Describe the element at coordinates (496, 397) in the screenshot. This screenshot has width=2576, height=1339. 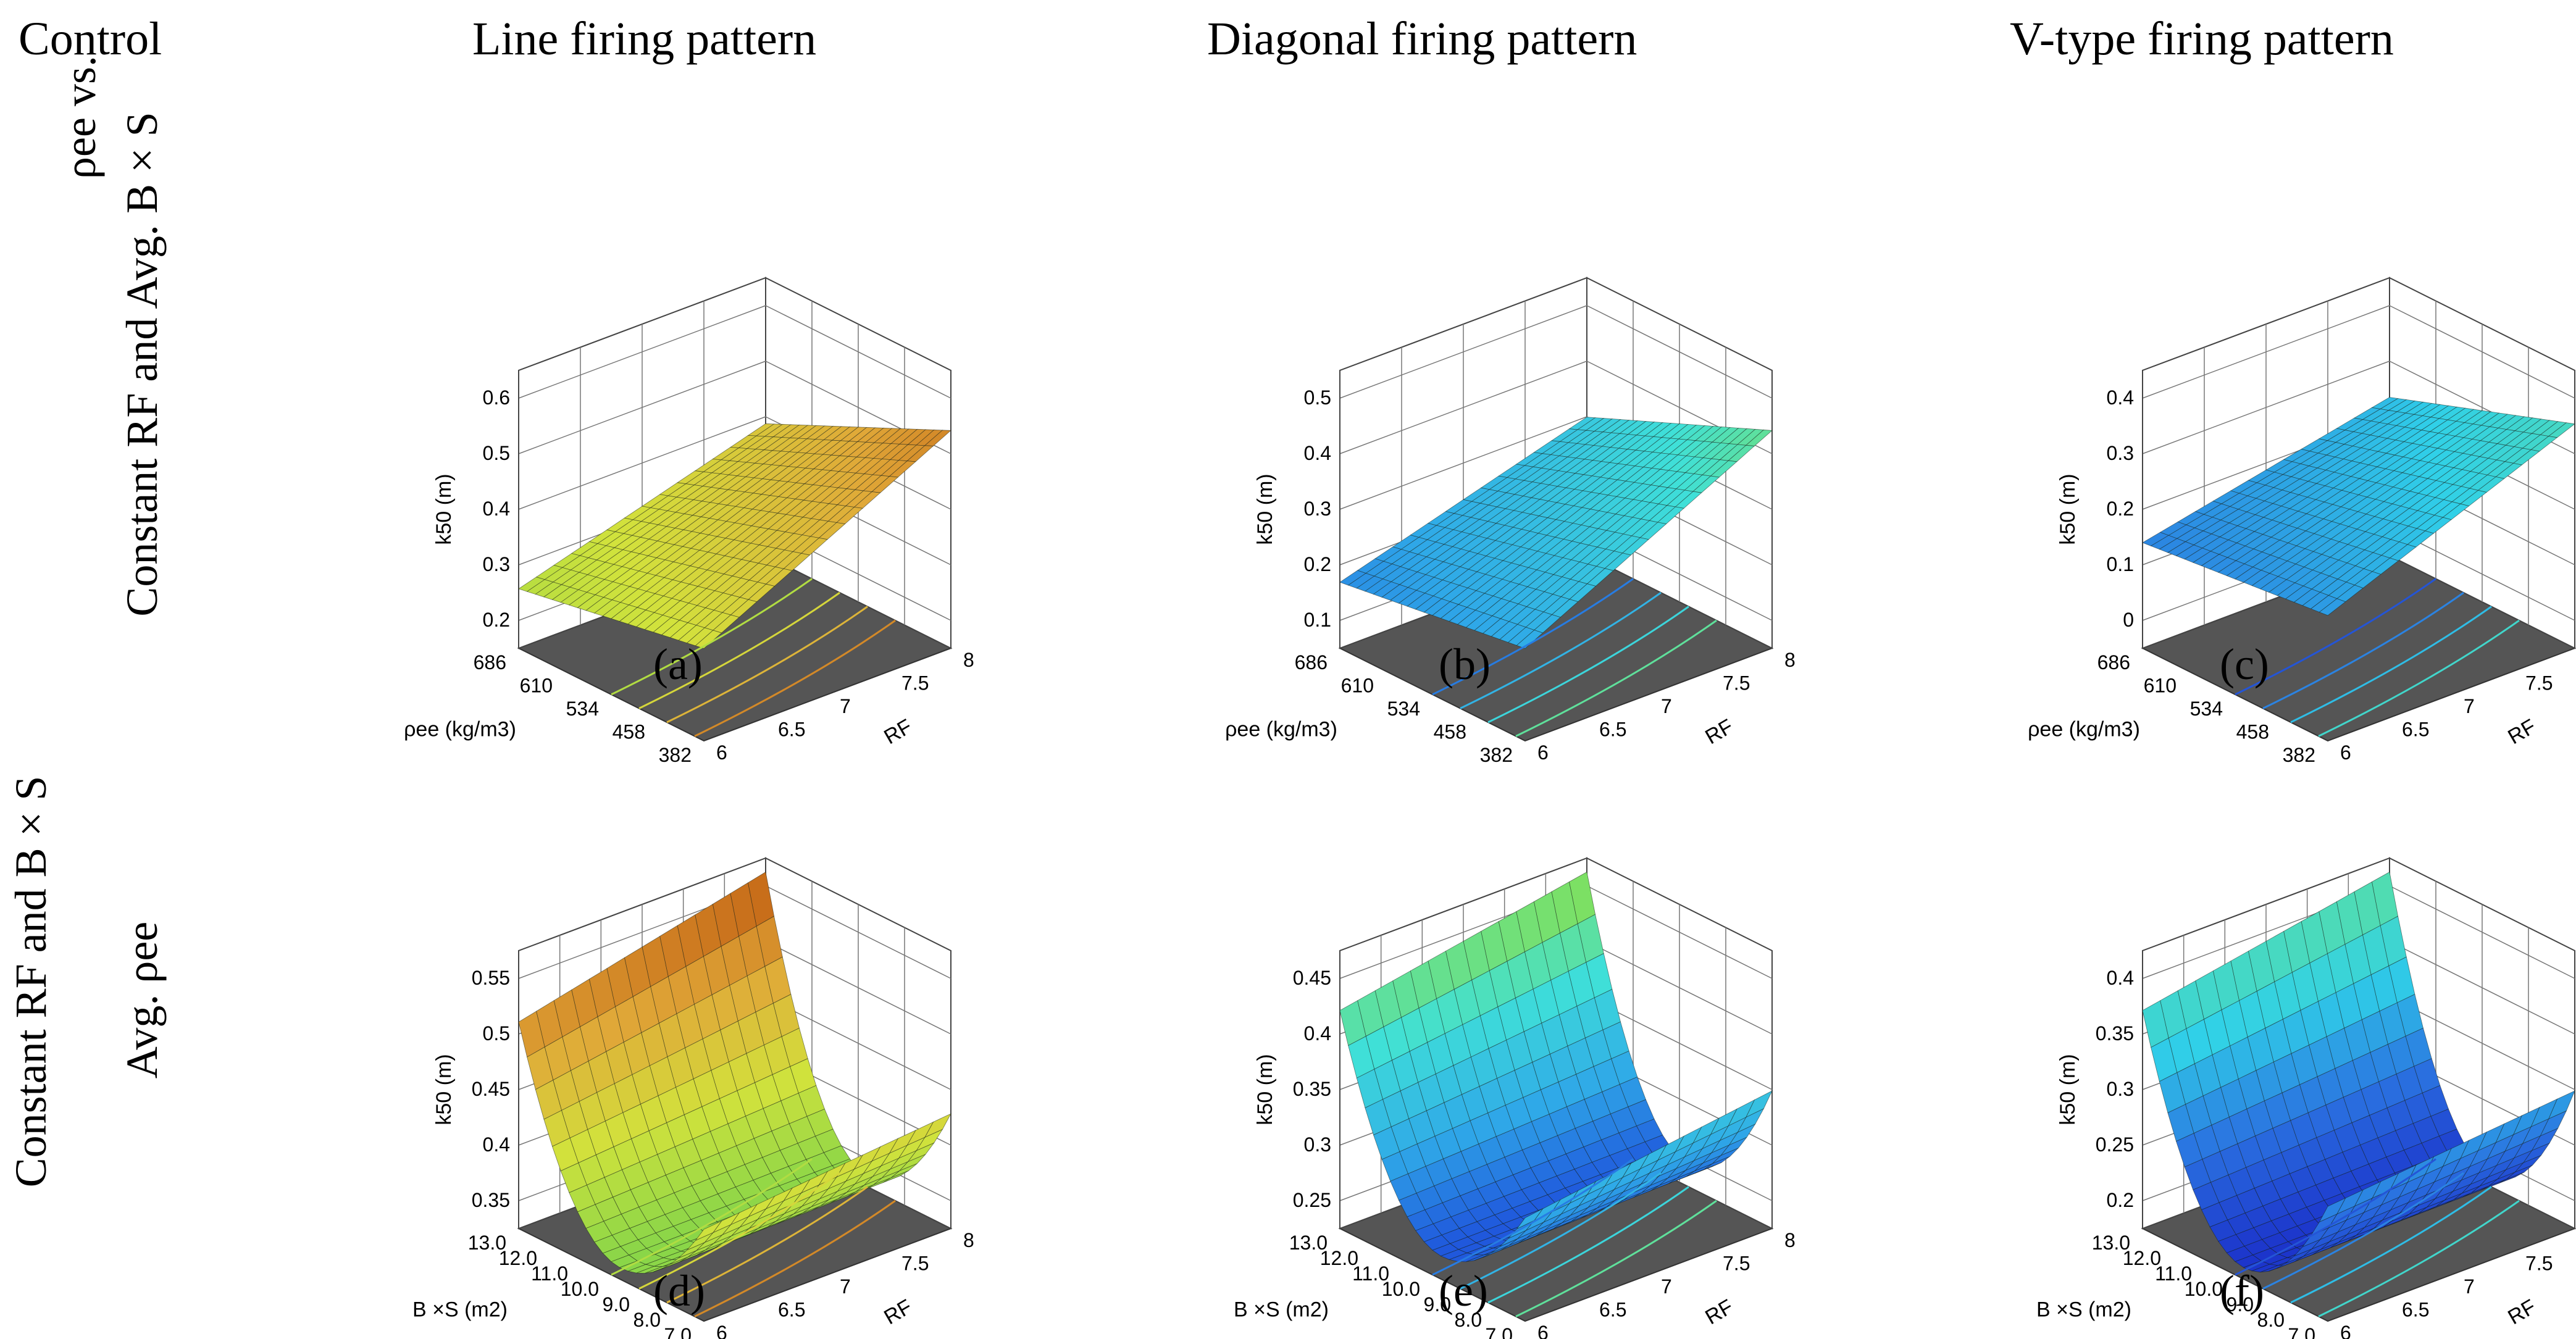
I see `z-tick-label: 0.6` at that location.